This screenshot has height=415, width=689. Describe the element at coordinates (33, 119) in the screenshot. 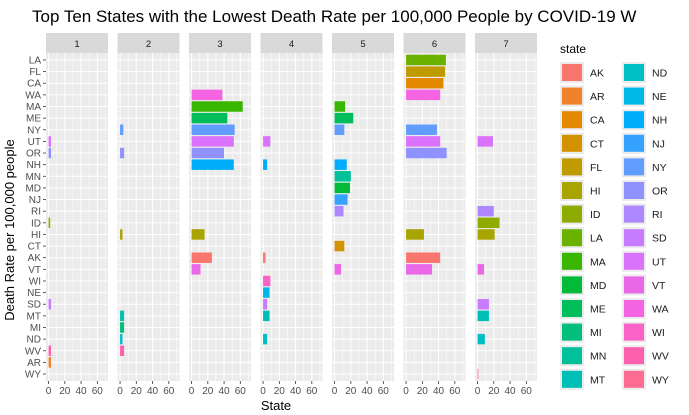

I see `y-tick-label: ME` at that location.